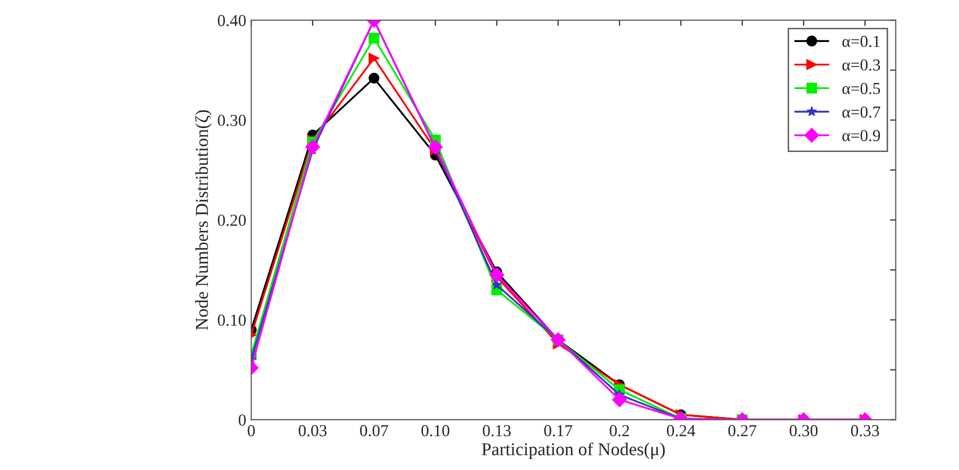  Describe the element at coordinates (620, 430) in the screenshot. I see `x-tick-label: 0.2` at that location.